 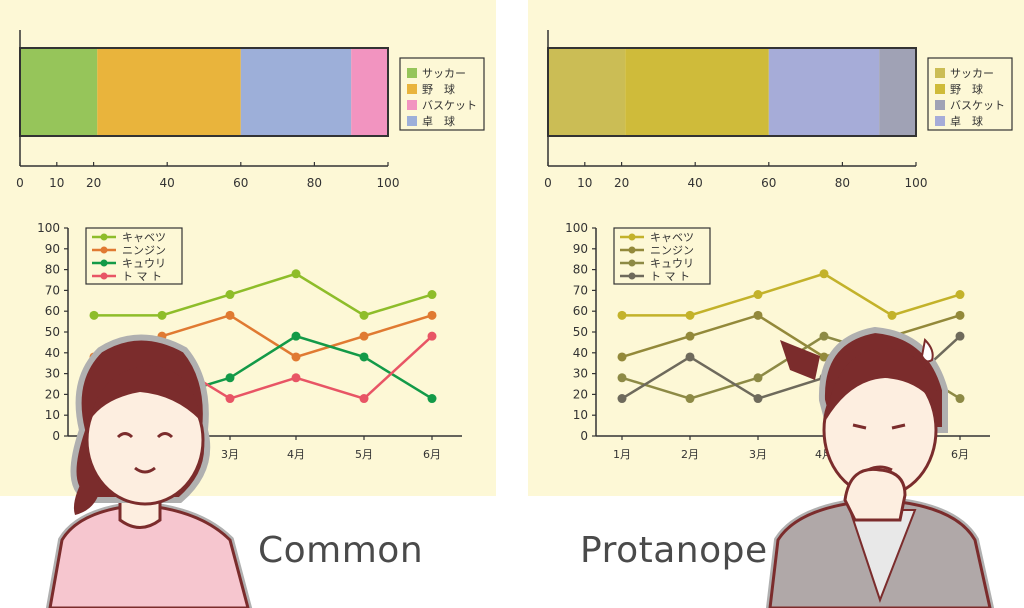 I want to click on y-tick-label: 90, so click(x=52, y=249).